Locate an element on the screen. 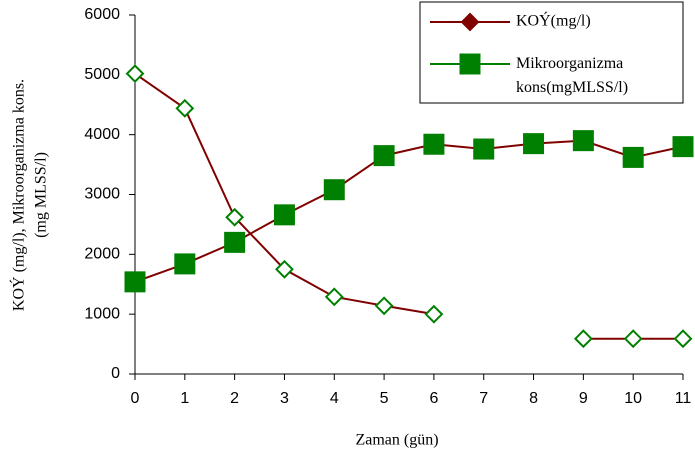  x-tick-label: 0 is located at coordinates (135, 398).